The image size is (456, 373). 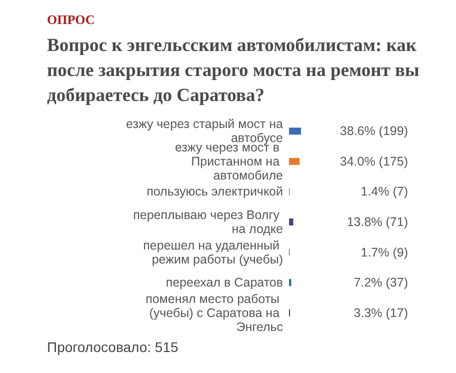 I want to click on text: ОПРОС, so click(x=71, y=20).